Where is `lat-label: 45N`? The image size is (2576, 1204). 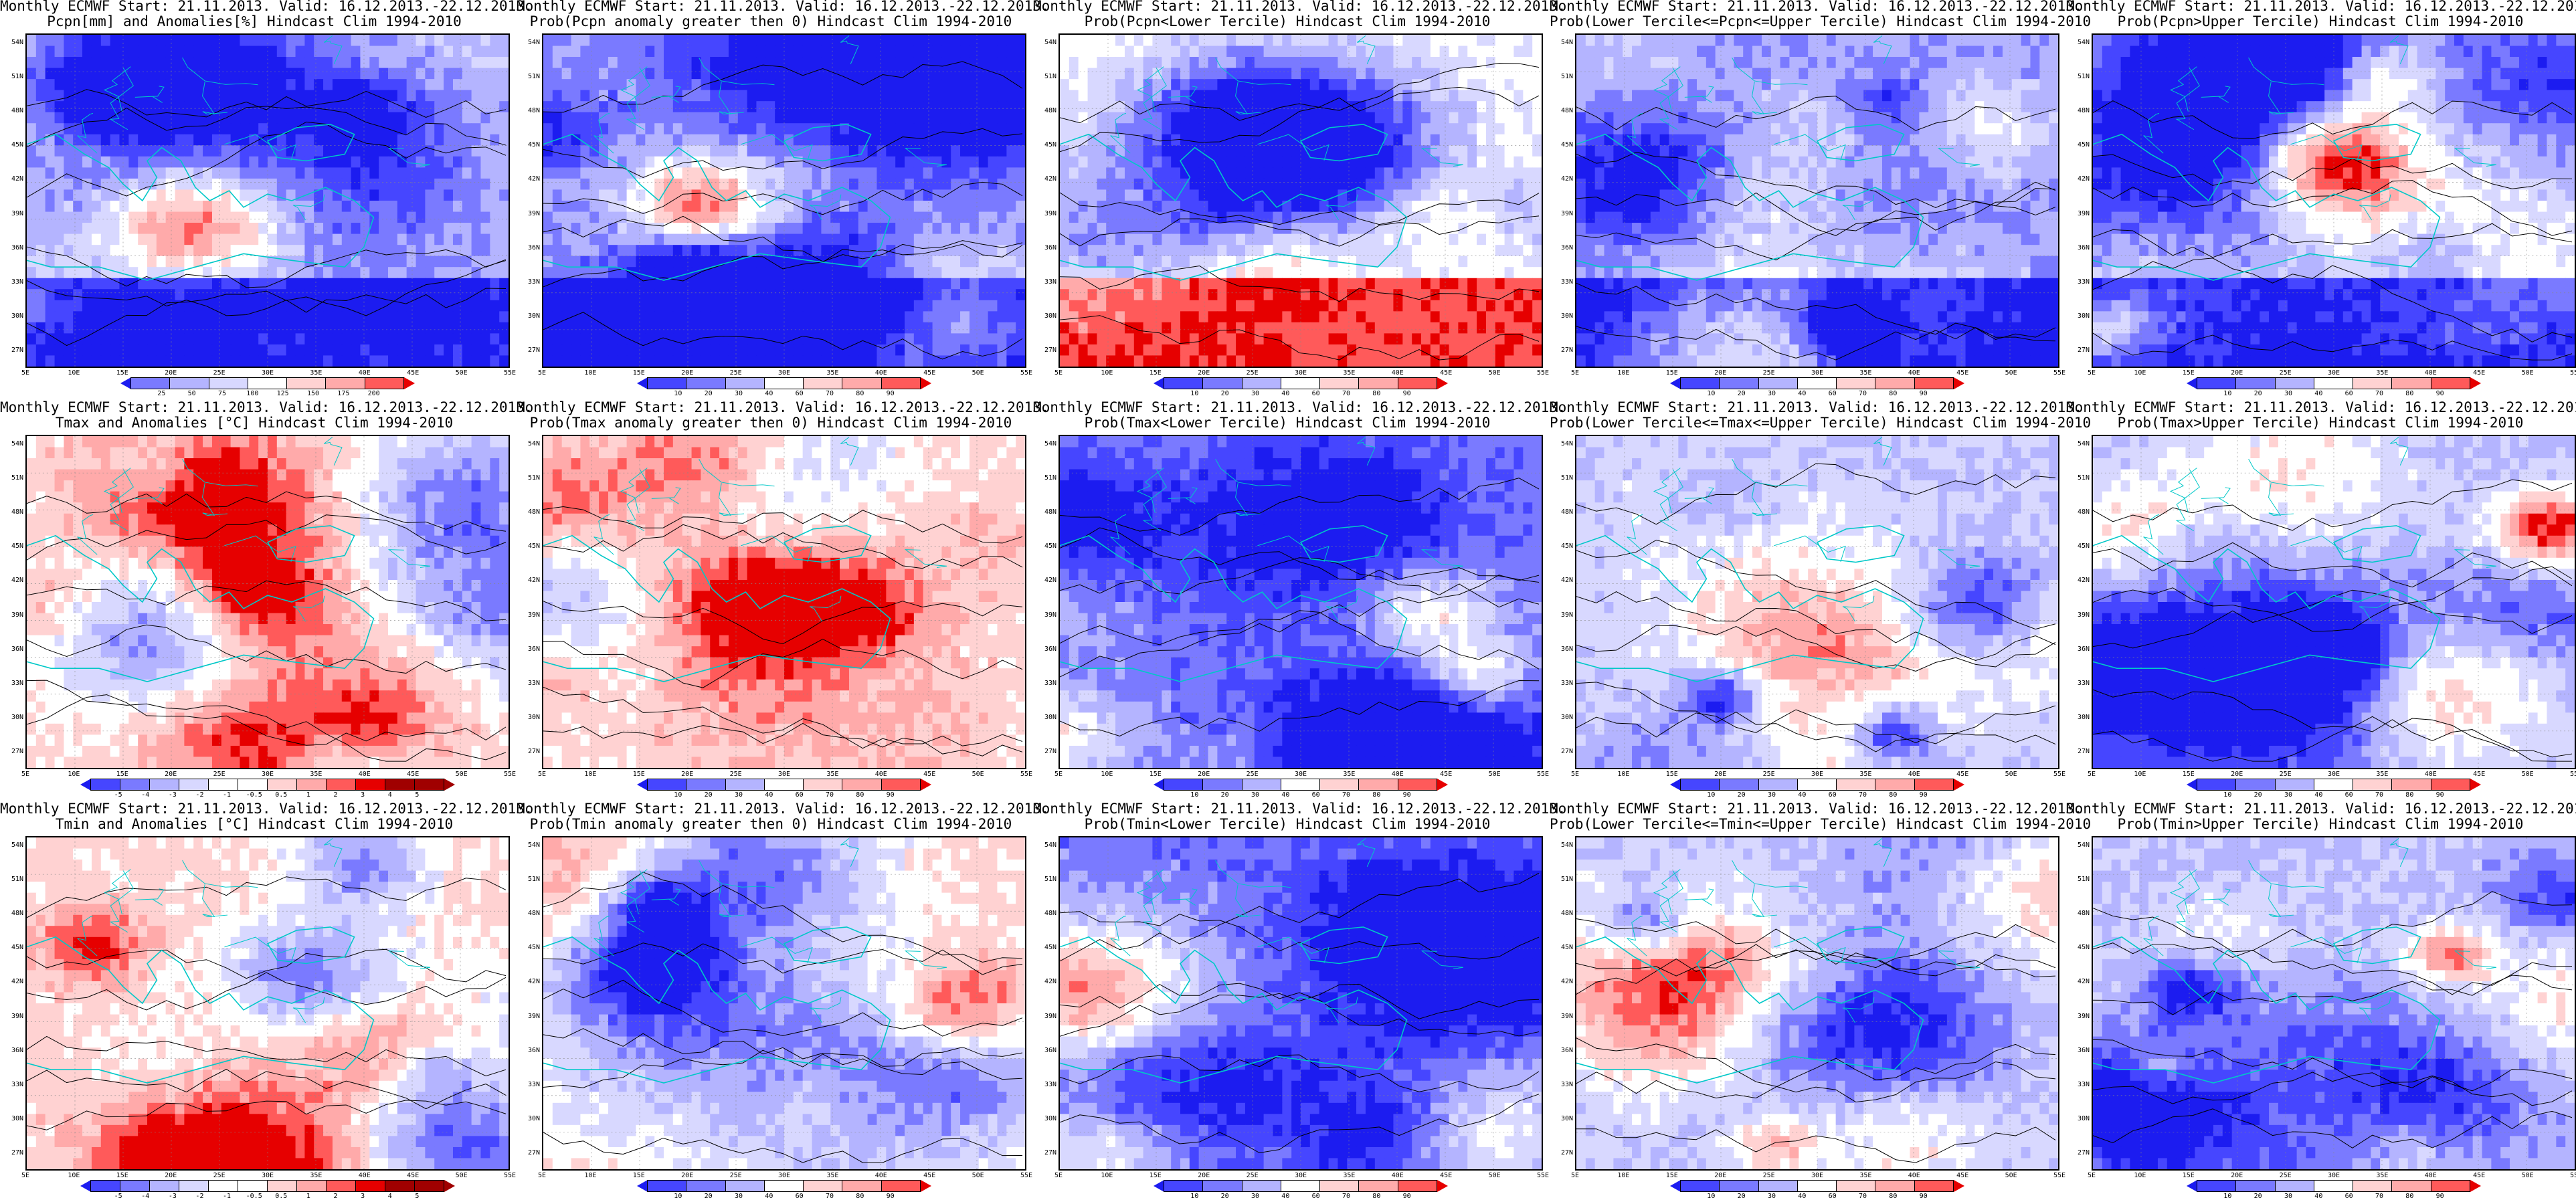 lat-label: 45N is located at coordinates (2082, 144).